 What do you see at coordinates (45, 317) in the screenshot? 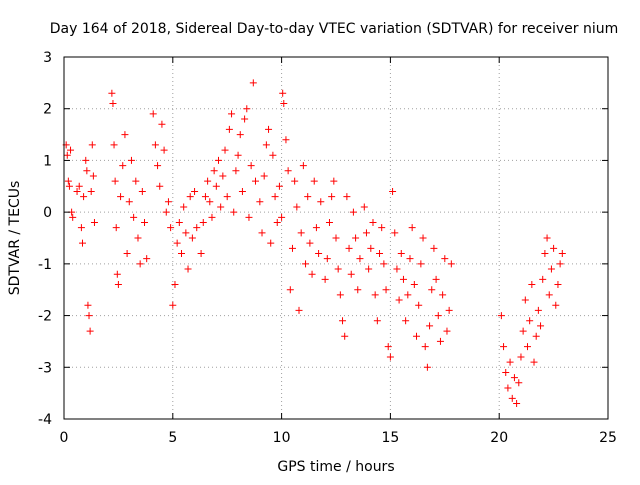
I see `y-tick-label: -2` at bounding box center [45, 317].